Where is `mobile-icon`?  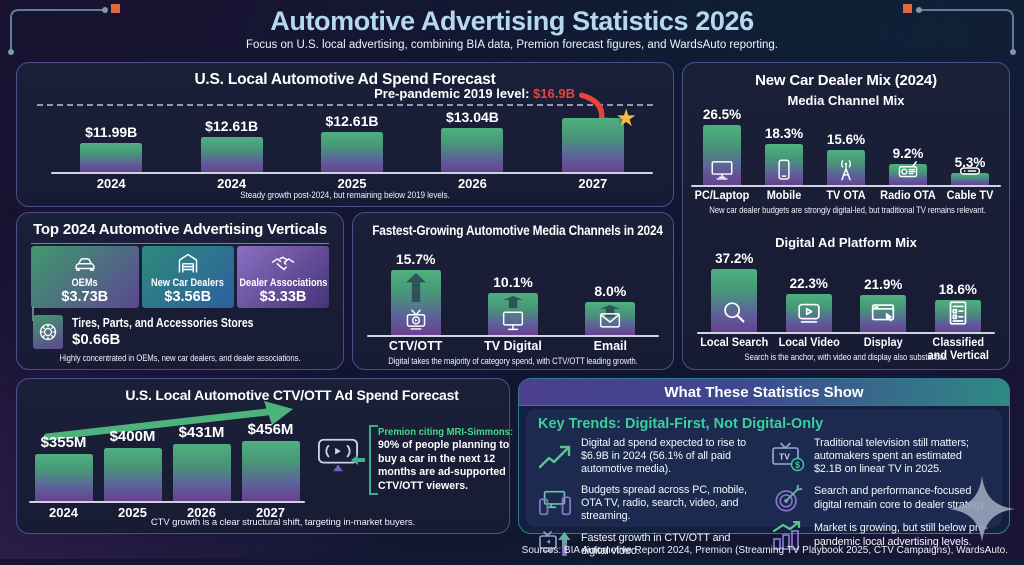
mobile-icon is located at coordinates (784, 170).